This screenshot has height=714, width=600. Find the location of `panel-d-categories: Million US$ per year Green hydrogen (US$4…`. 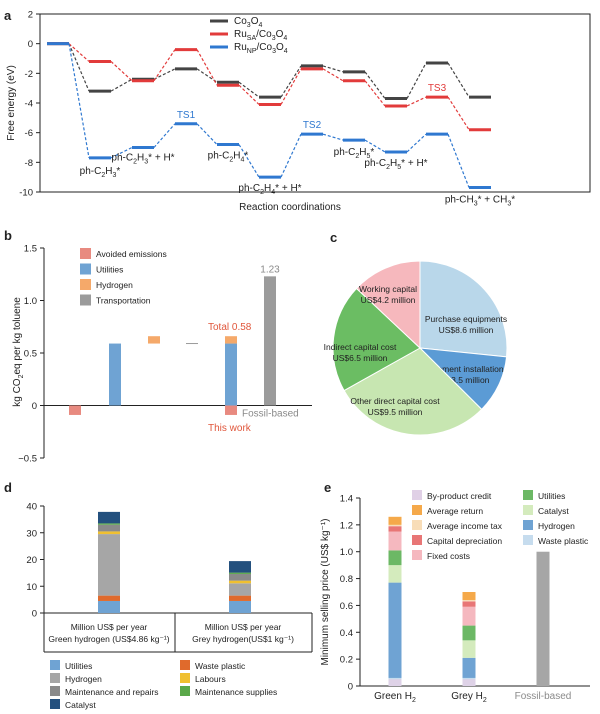

panel-d-categories: Million US$ per year Green hydrogen (US$4… is located at coordinates (171, 633).